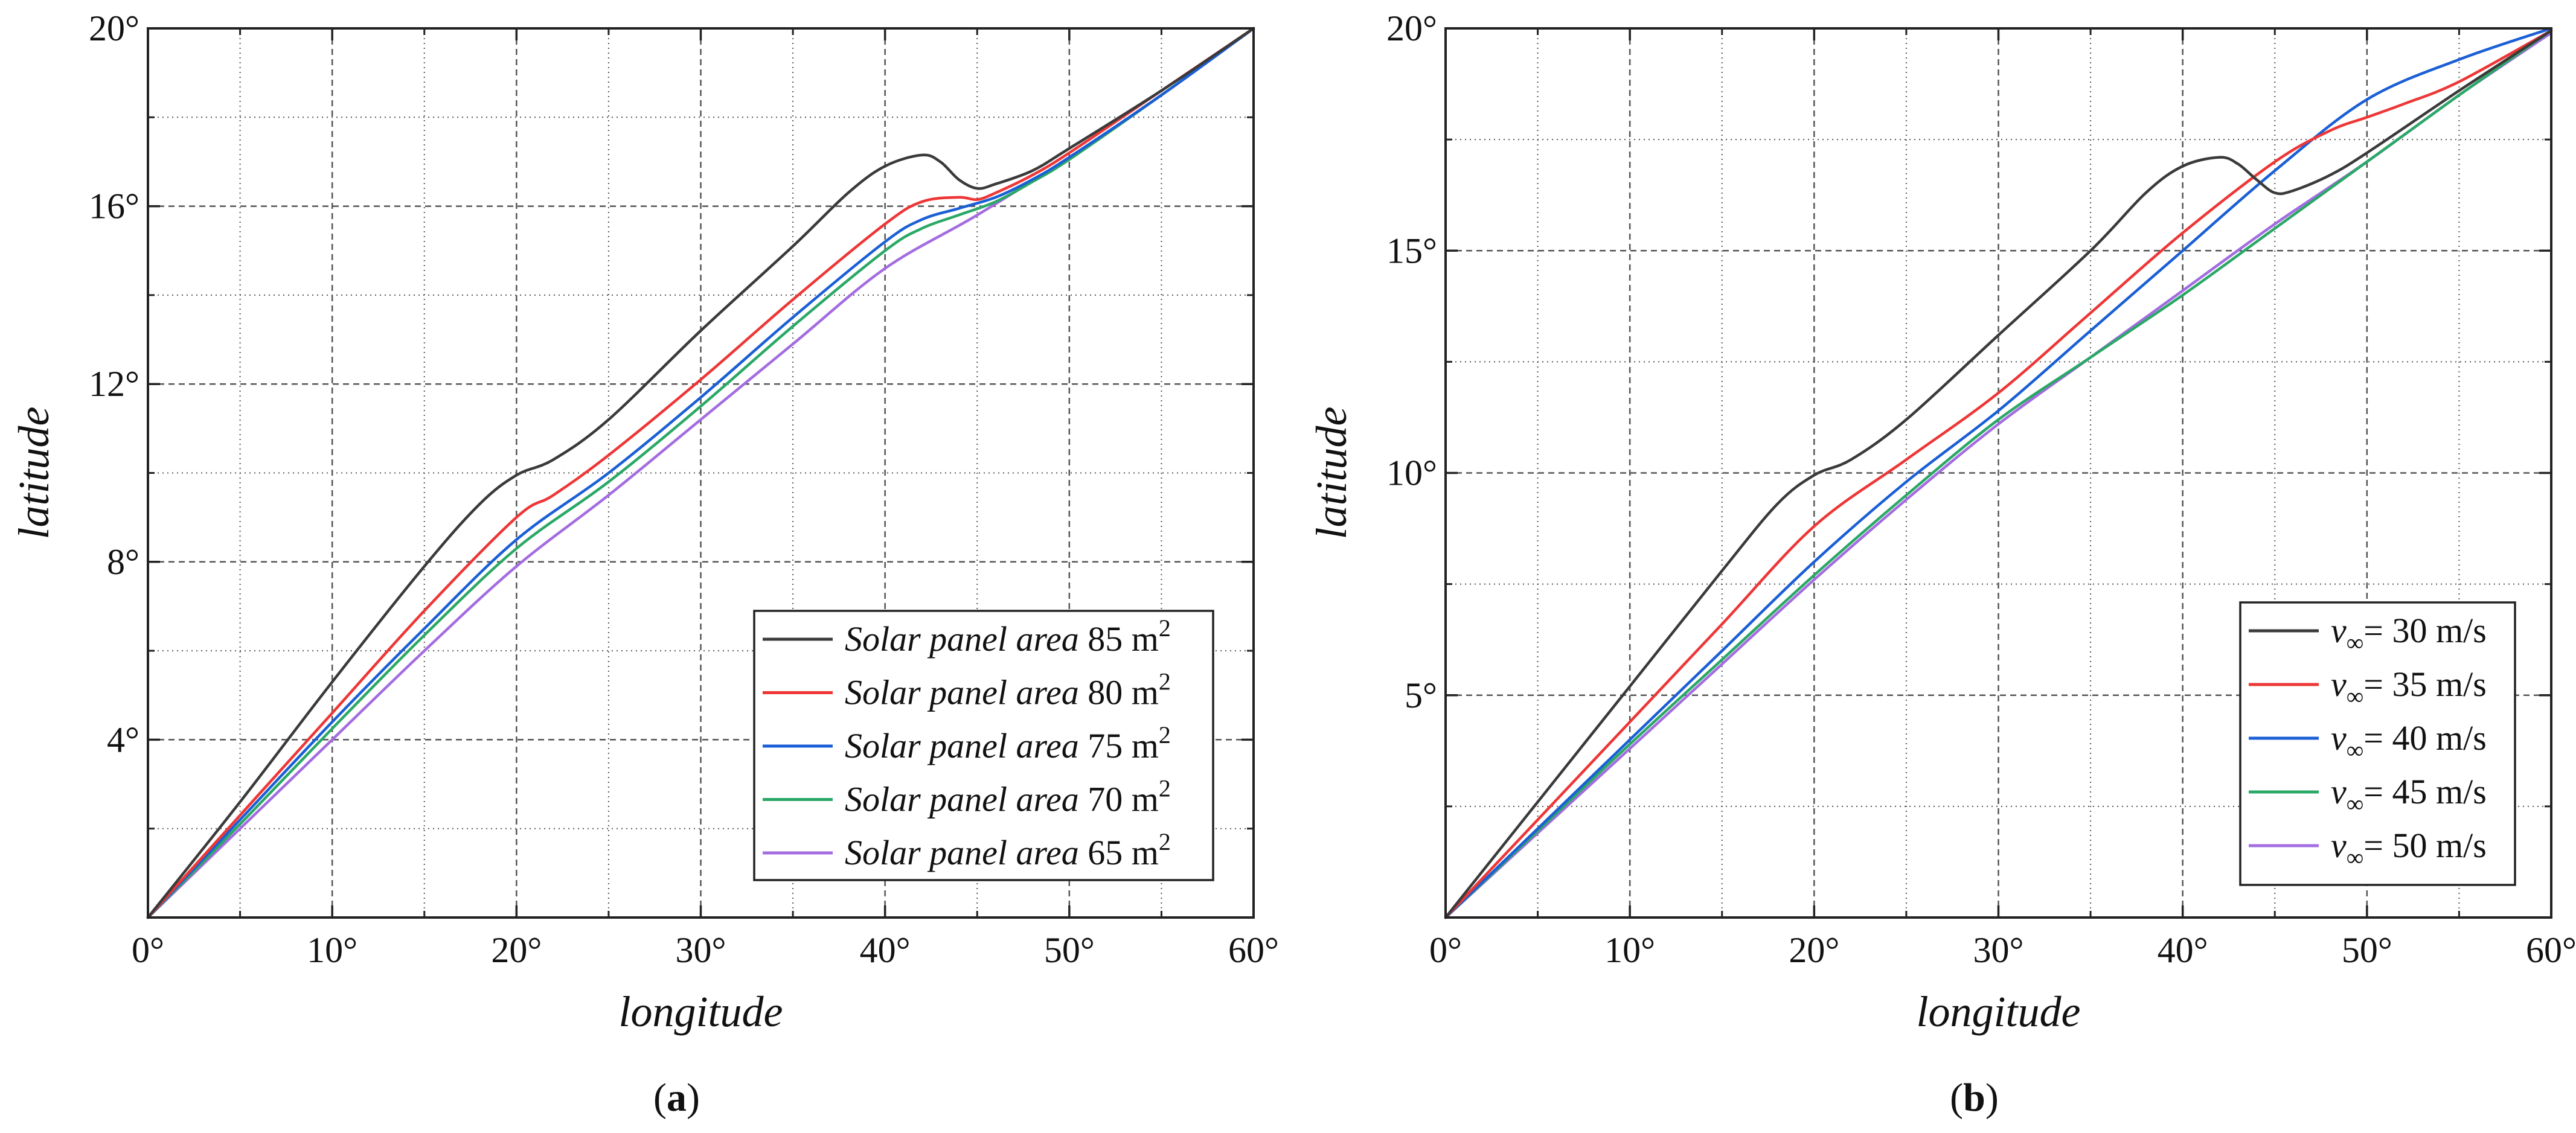 The height and width of the screenshot is (1133, 2576). What do you see at coordinates (1411, 473) in the screenshot?
I see `panel-b-y-tick-label: 10°` at bounding box center [1411, 473].